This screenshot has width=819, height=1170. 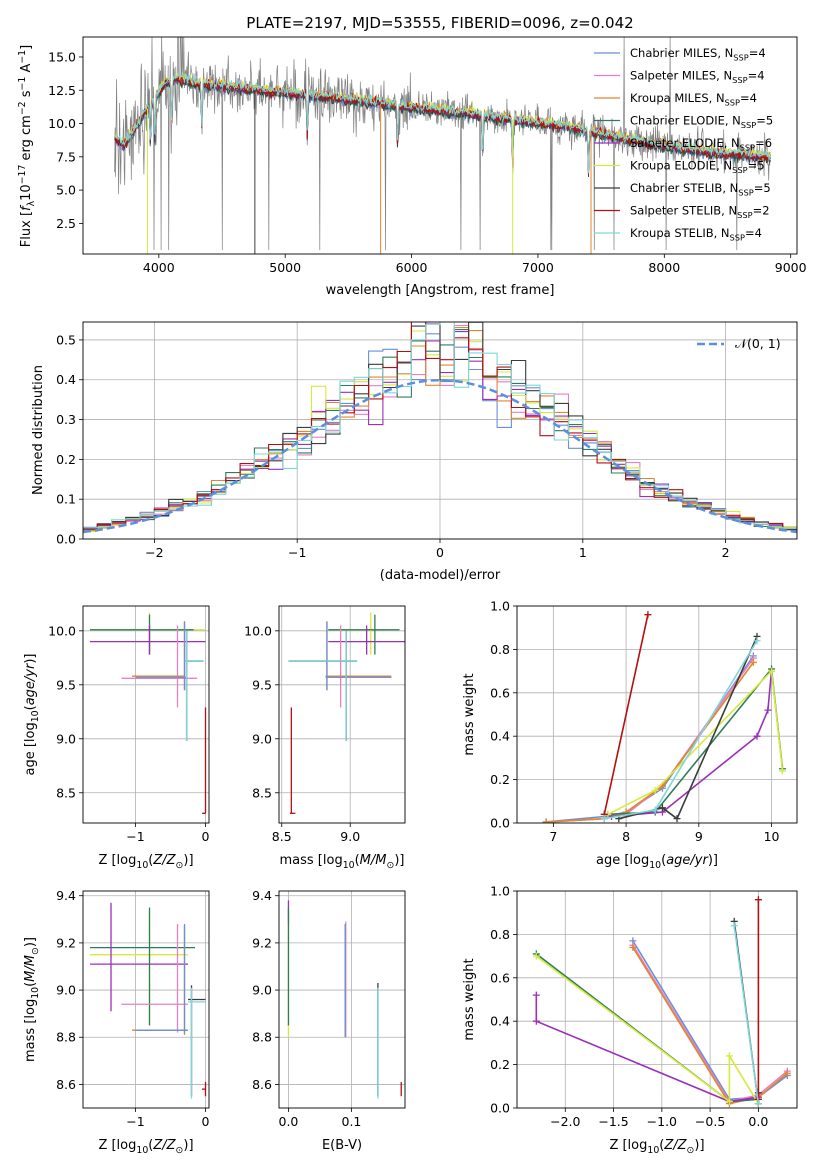 What do you see at coordinates (657, 862) in the screenshot?
I see `x-axis-label: age [log10(age/yr)]` at bounding box center [657, 862].